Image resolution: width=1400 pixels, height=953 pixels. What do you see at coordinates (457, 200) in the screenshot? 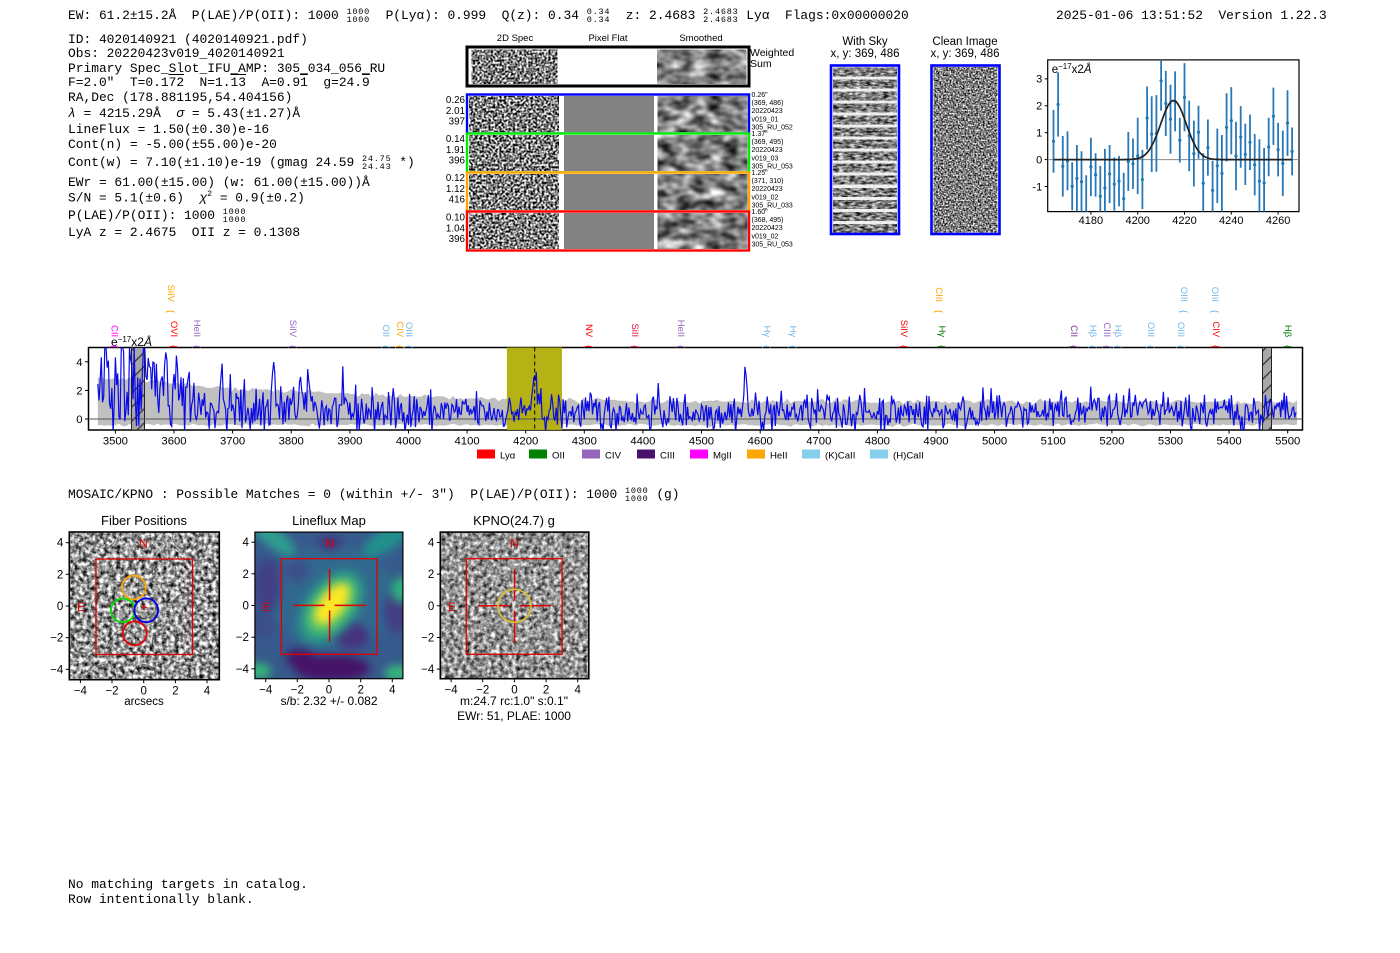
I see `svg-text: 416` at bounding box center [457, 200].